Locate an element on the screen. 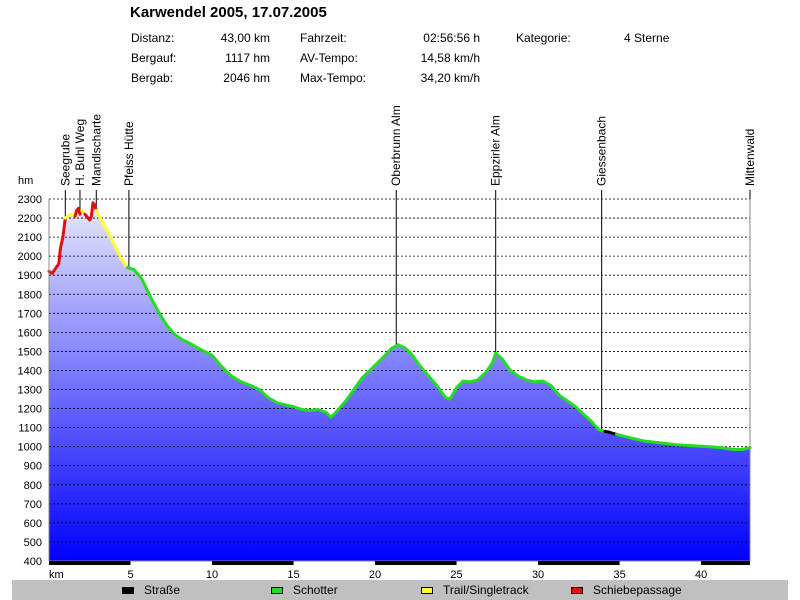  stat-max-speed-label: Max-Tempo: is located at coordinates (333, 78).